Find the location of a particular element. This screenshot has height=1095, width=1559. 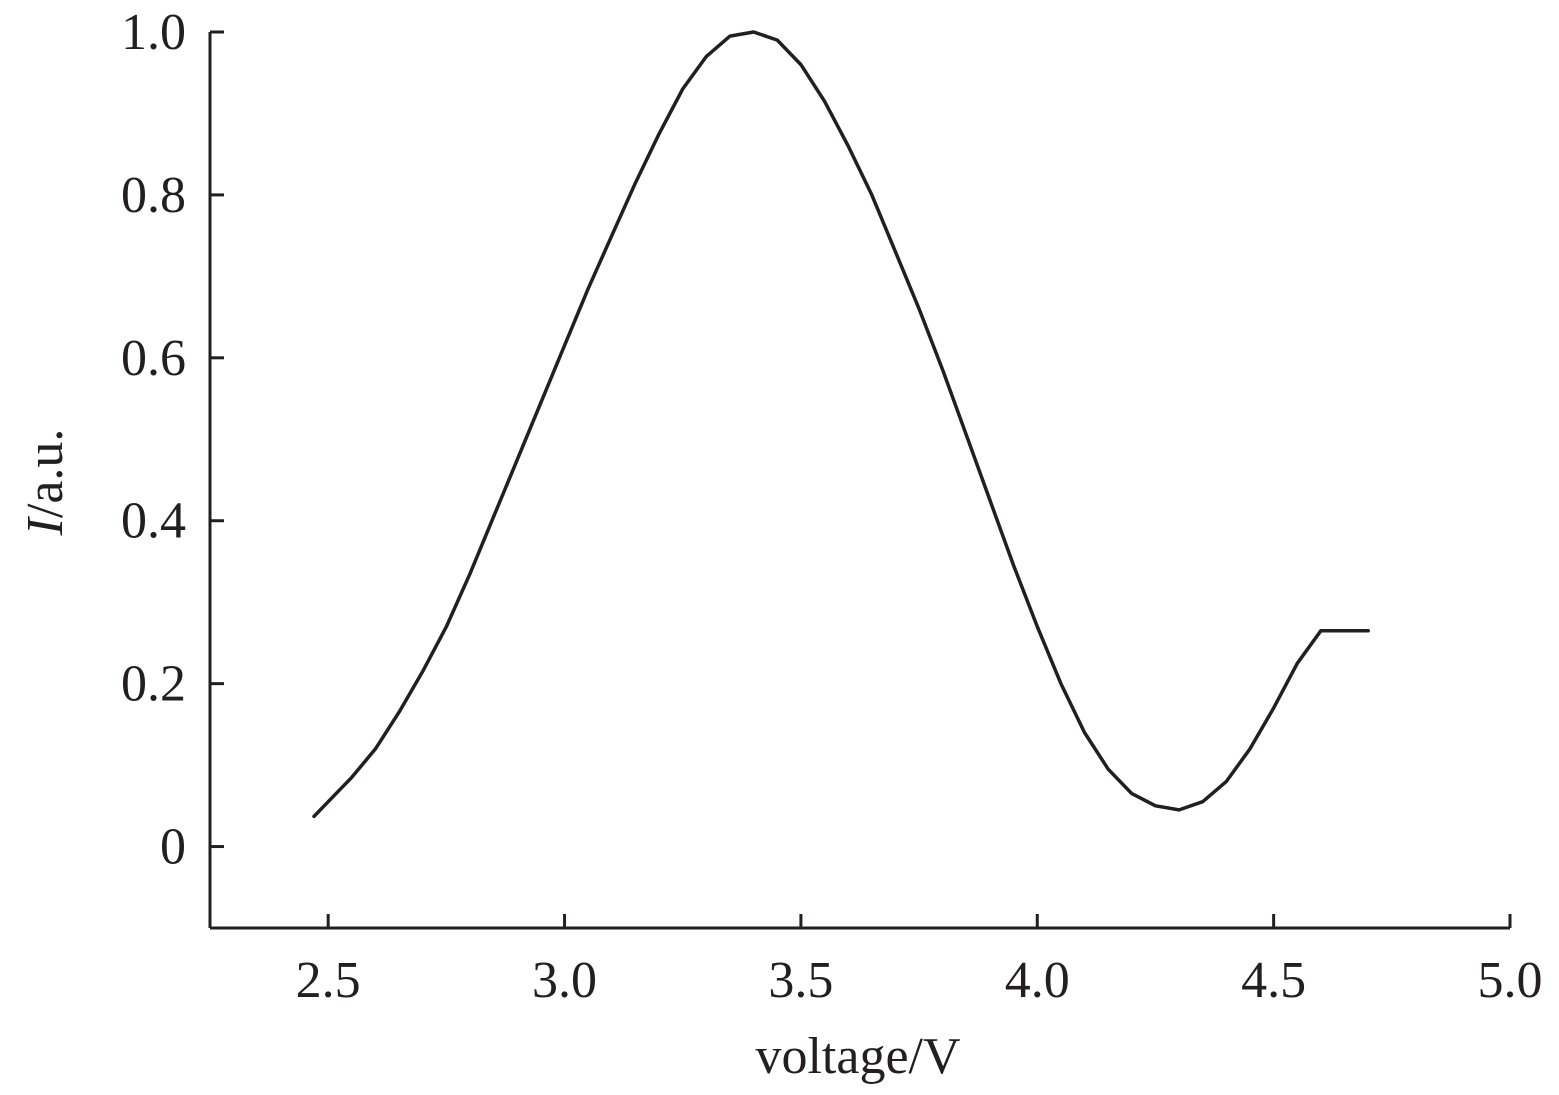

y-tick-label: 0.4 is located at coordinates (153, 521).